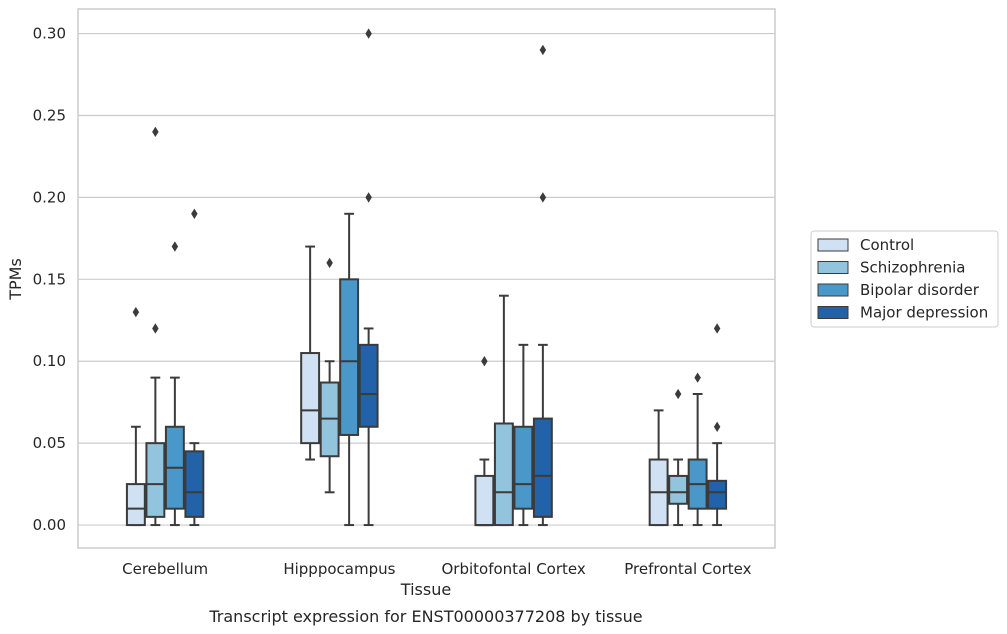  I want to click on legend-label: Control, so click(887, 245).